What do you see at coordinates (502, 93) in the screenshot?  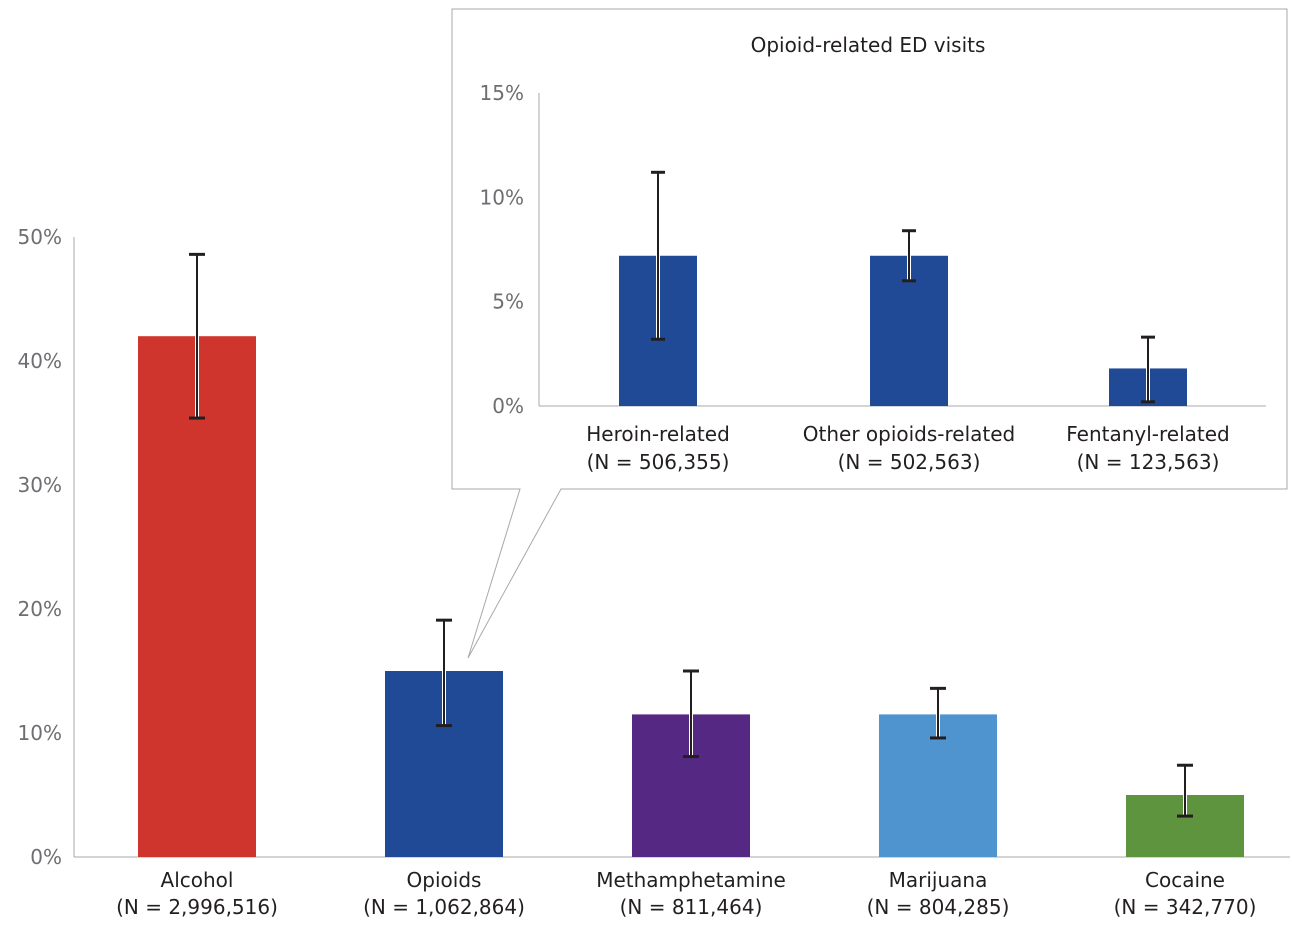 I see `inset-y-tick-label: 15%` at bounding box center [502, 93].